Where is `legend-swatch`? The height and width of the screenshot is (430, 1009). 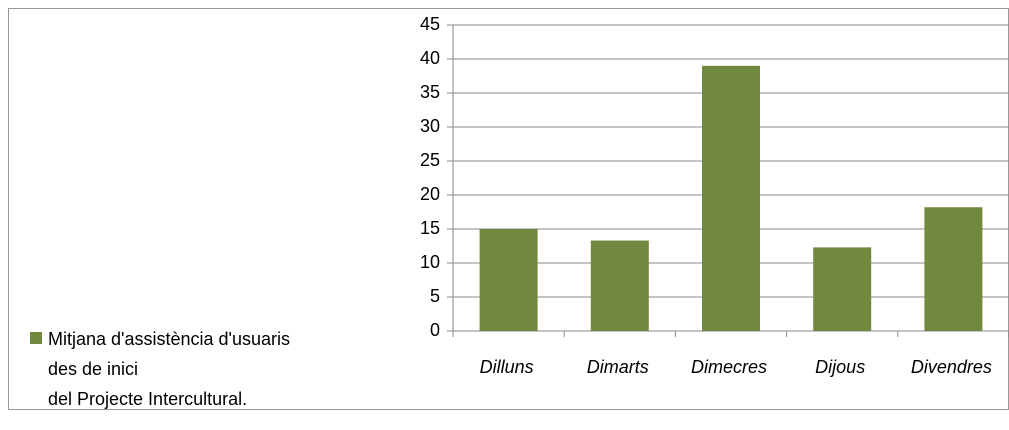
legend-swatch is located at coordinates (36, 338).